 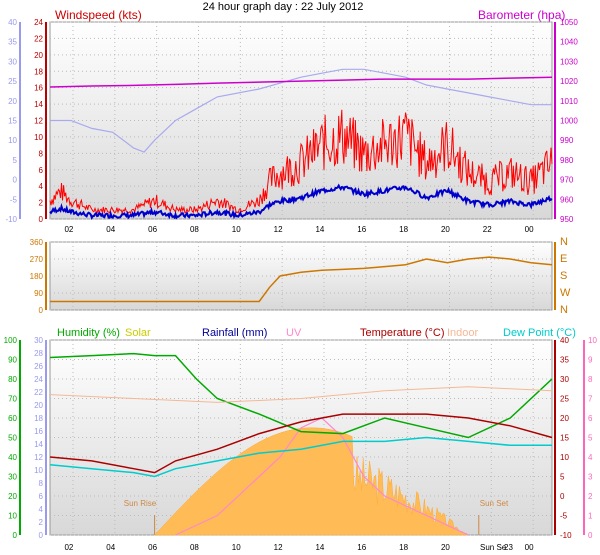 I want to click on y-tick-label-right: 1040, so click(x=569, y=42).